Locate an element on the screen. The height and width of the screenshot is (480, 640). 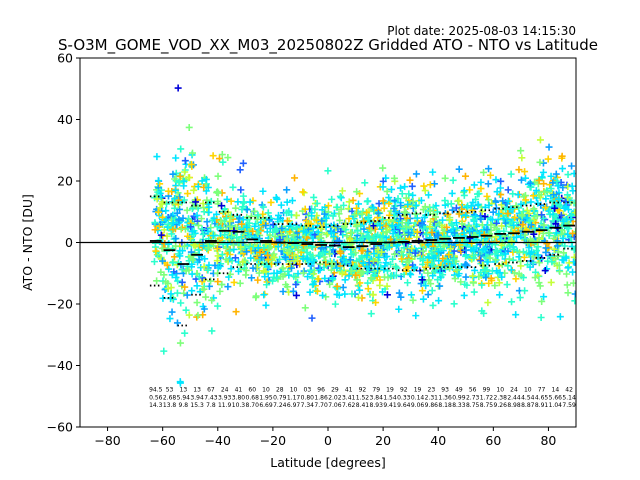
bin-stat-label: 7.62 is located at coordinates (349, 405).